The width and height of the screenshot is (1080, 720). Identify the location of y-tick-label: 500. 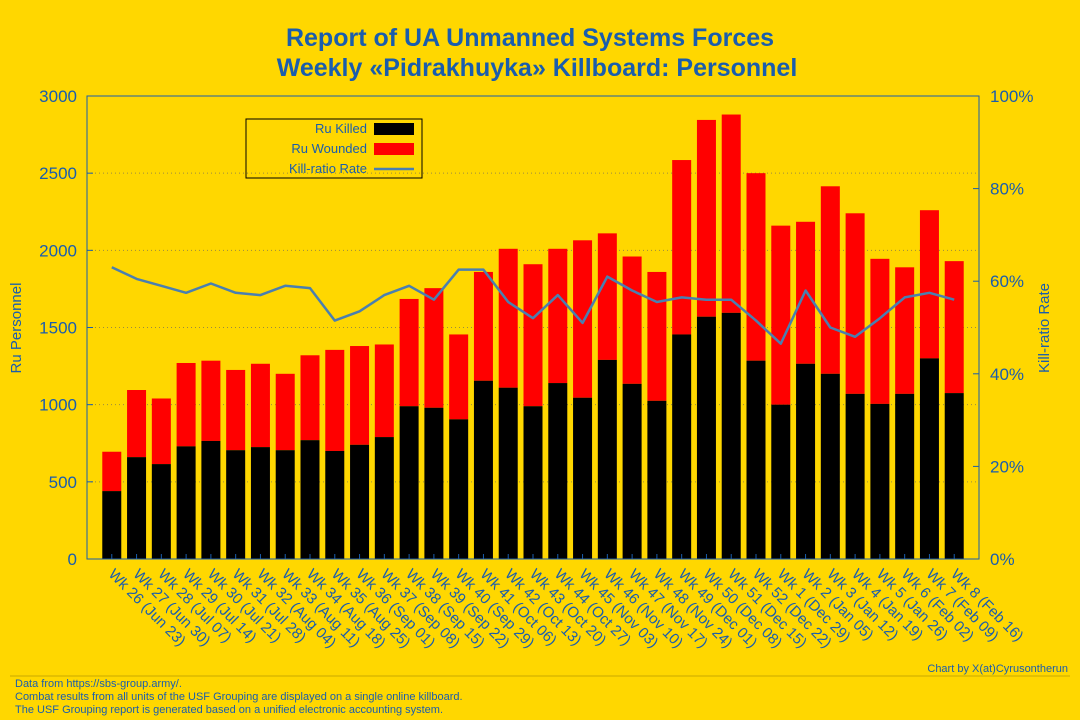
(63, 482).